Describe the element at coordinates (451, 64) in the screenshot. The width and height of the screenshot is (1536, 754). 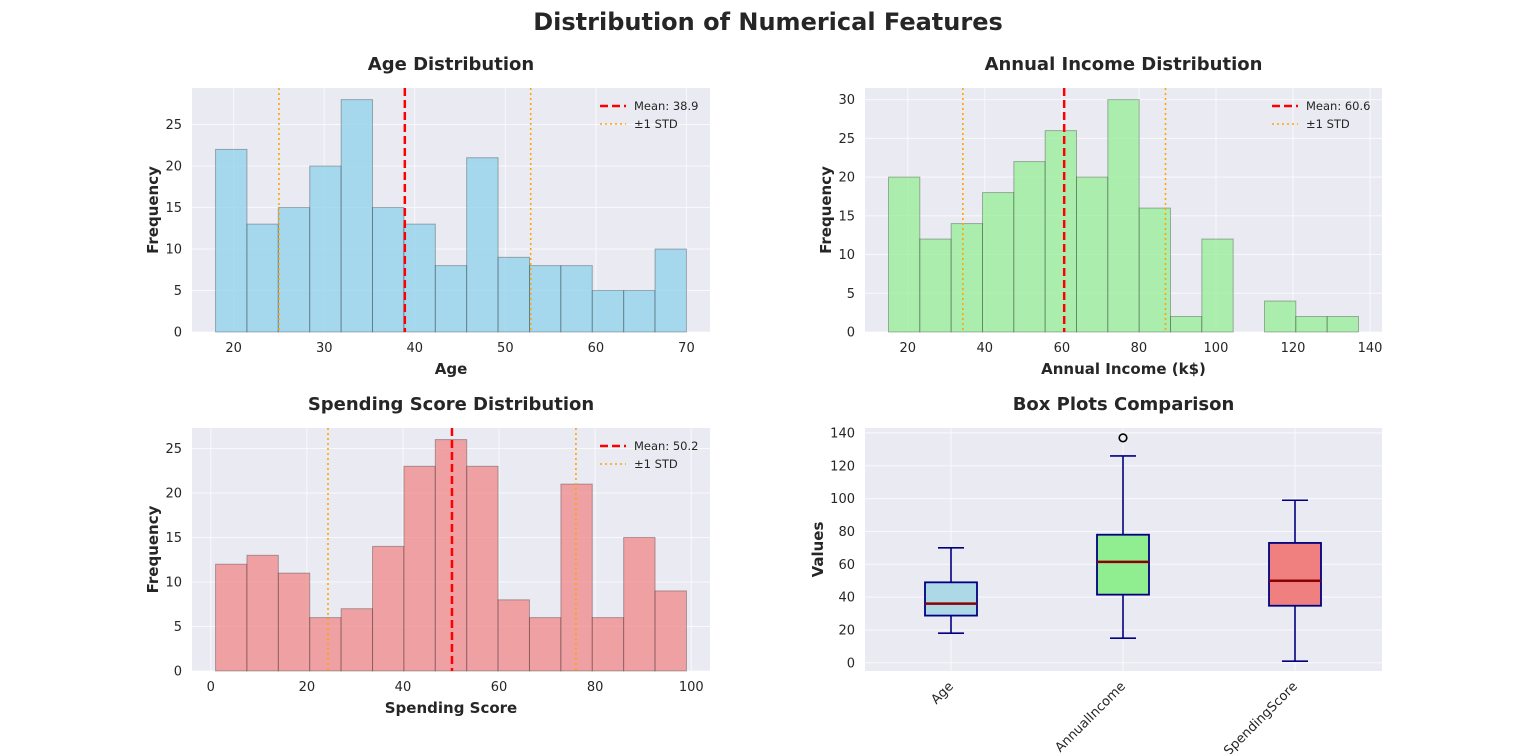
I see `chart-0-title: Age Distribution` at that location.